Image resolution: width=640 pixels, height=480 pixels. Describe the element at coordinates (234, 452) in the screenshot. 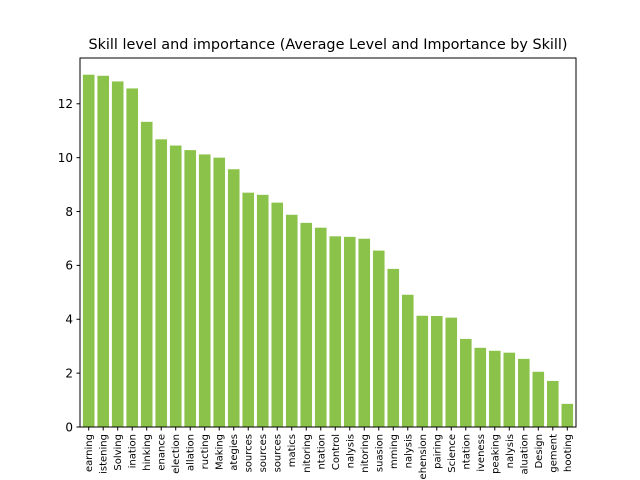

I see `x-tick-label: ategies` at that location.